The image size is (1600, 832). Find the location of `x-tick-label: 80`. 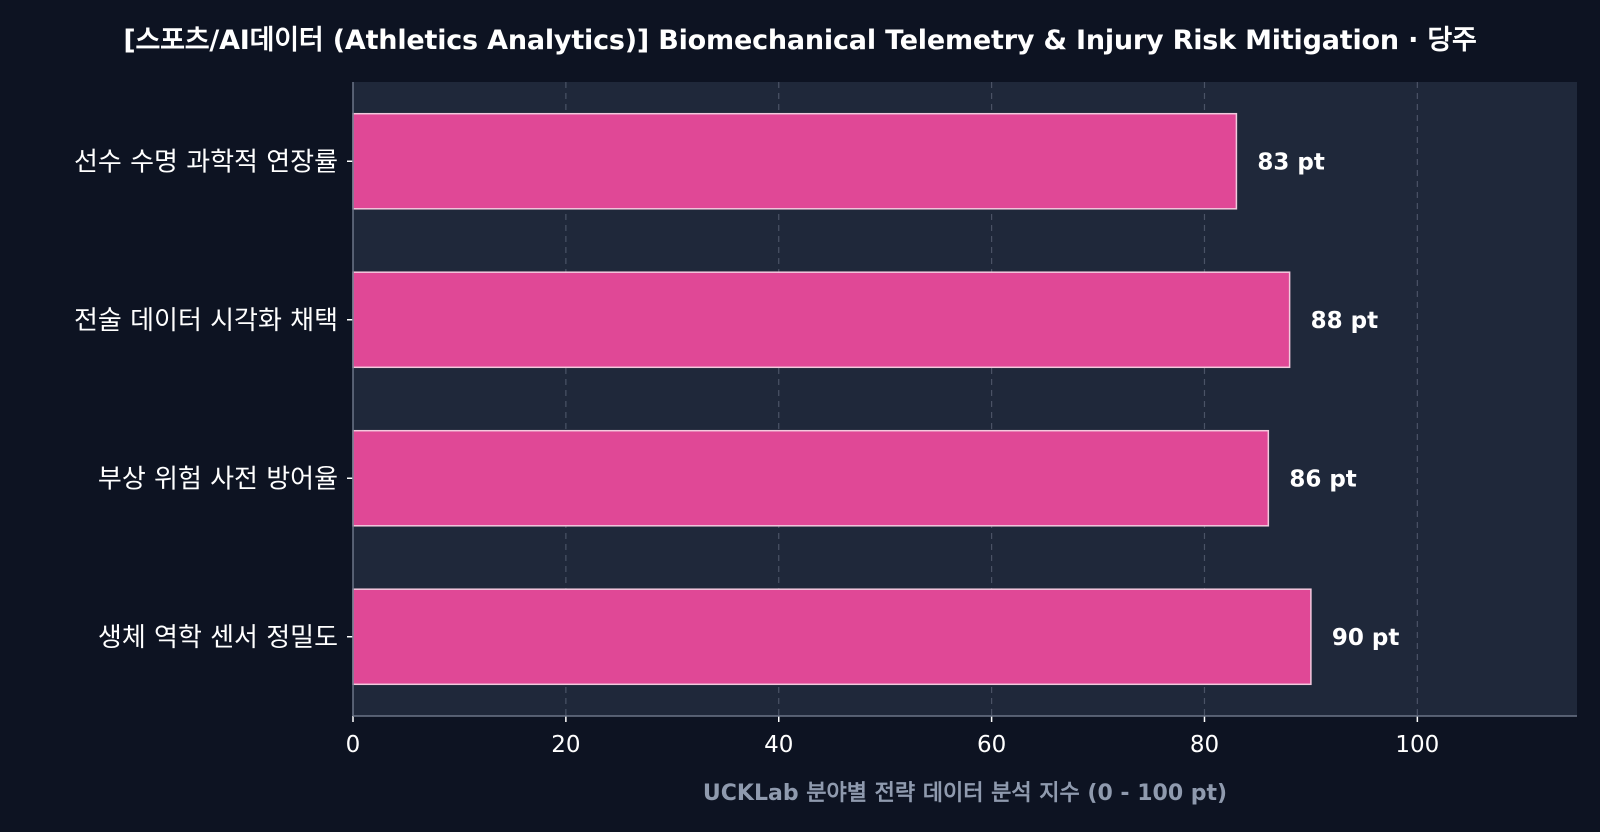

x-tick-label: 80 is located at coordinates (1204, 745).